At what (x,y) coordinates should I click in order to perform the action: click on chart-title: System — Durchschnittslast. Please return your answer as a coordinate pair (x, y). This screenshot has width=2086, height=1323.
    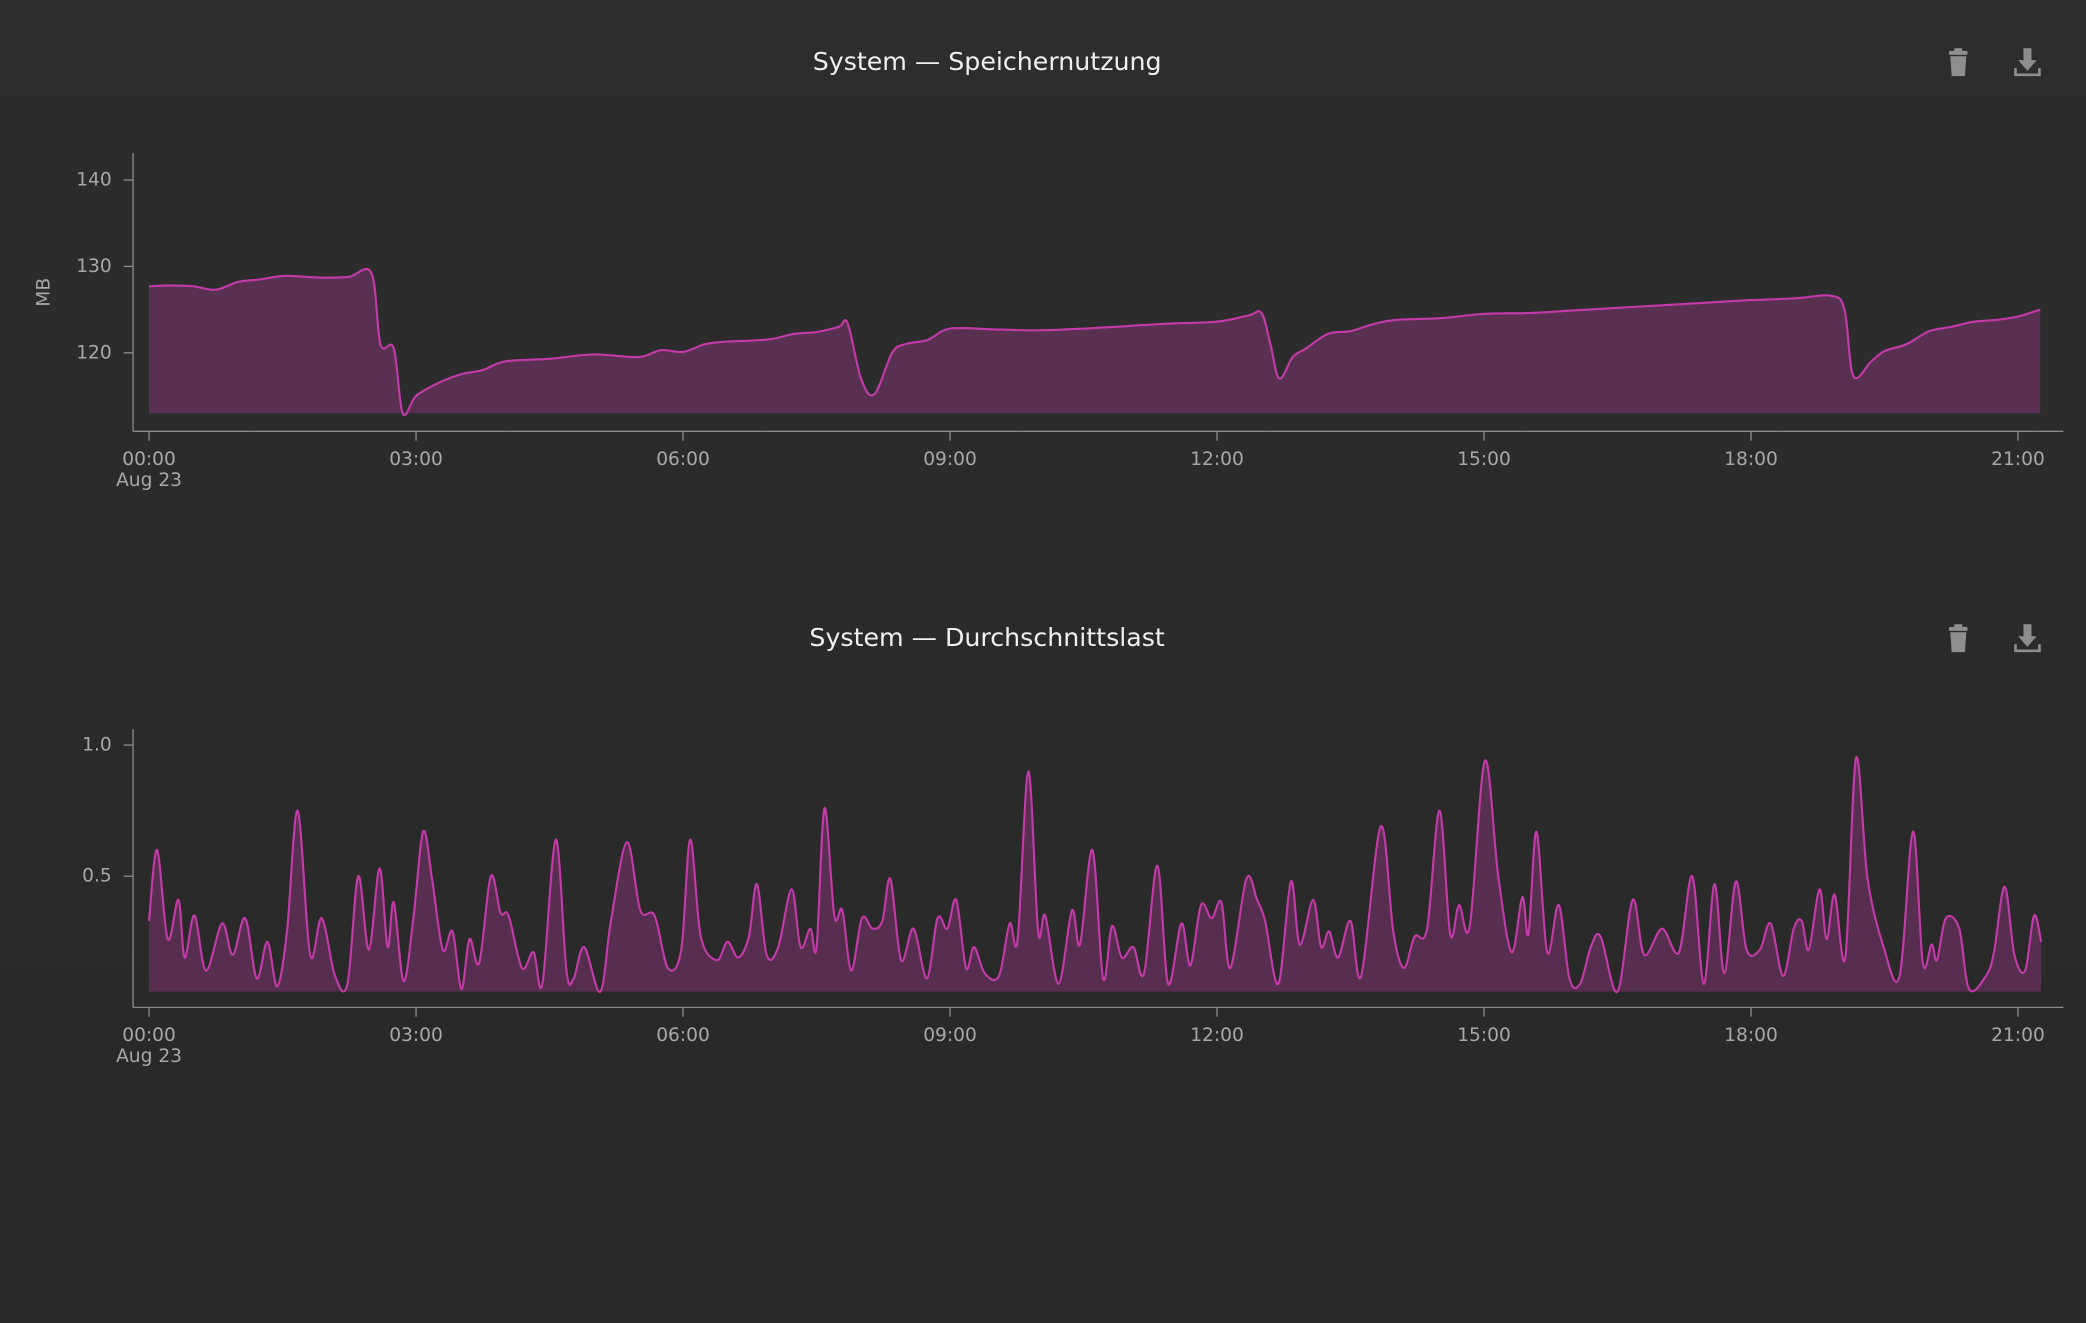
    Looking at the image, I should click on (986, 637).